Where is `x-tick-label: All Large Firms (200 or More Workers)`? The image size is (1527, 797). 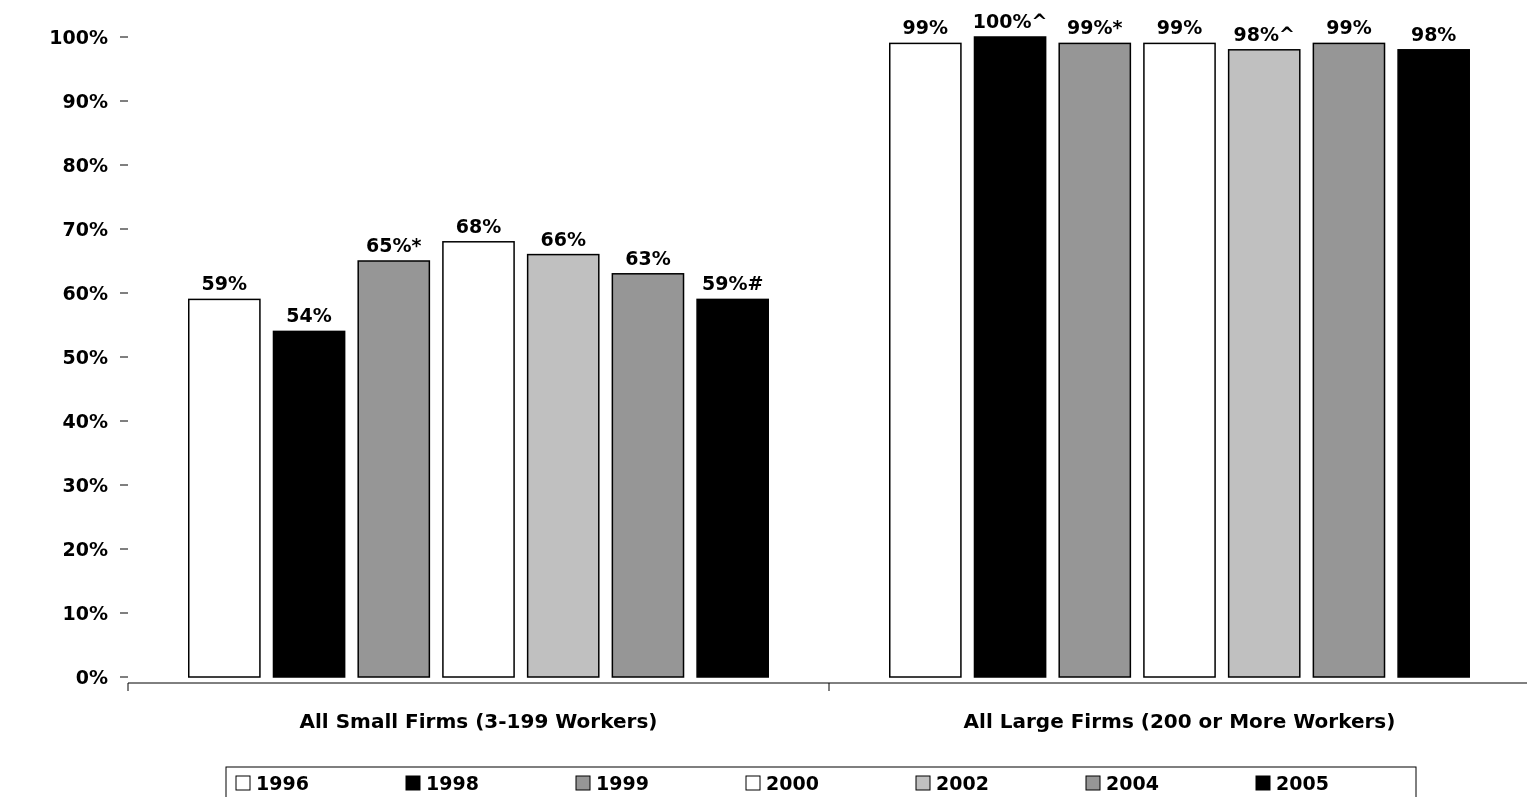 x-tick-label: All Large Firms (200 or More Workers) is located at coordinates (1179, 721).